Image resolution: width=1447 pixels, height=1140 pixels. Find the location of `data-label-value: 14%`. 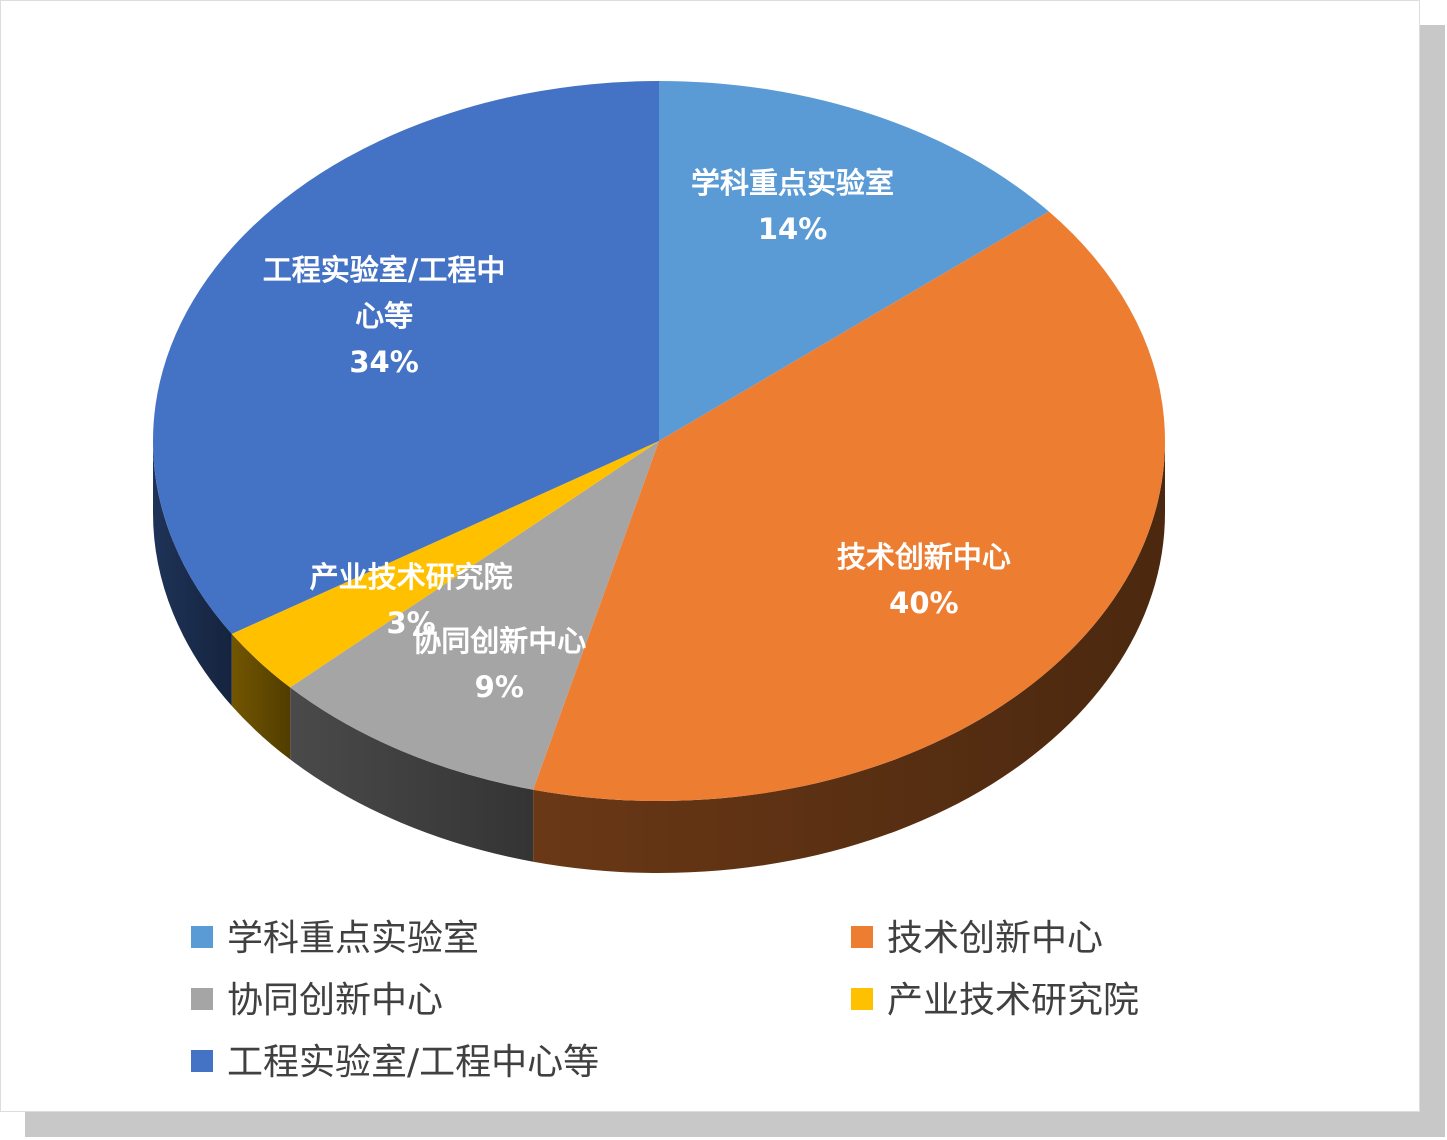

data-label-value: 14% is located at coordinates (792, 229).